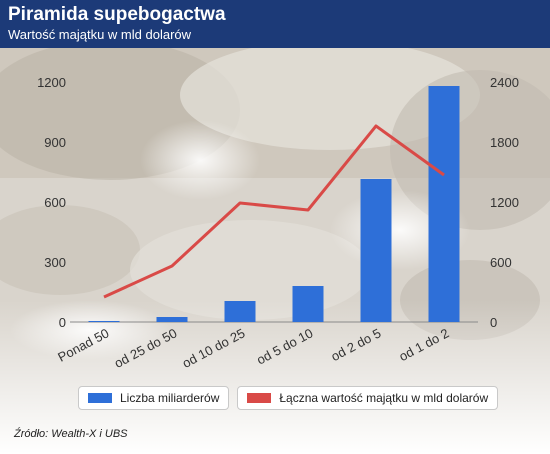 The height and width of the screenshot is (454, 550). I want to click on legend-swatch-bars, so click(100, 398).